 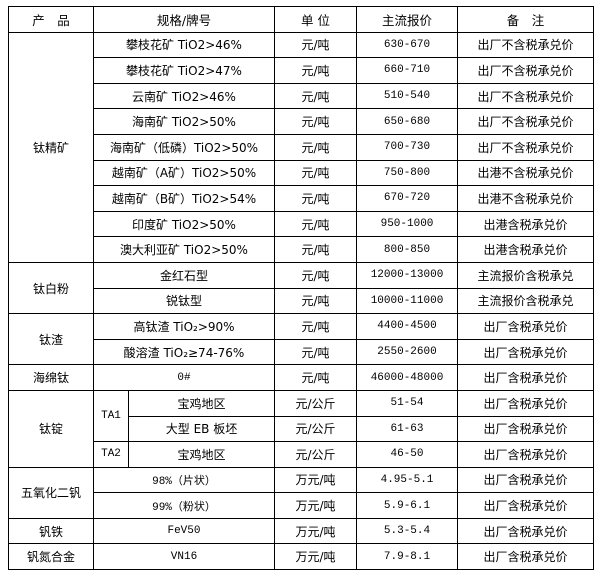 What do you see at coordinates (407, 198) in the screenshot?
I see `price-cell: 670-720` at bounding box center [407, 198].